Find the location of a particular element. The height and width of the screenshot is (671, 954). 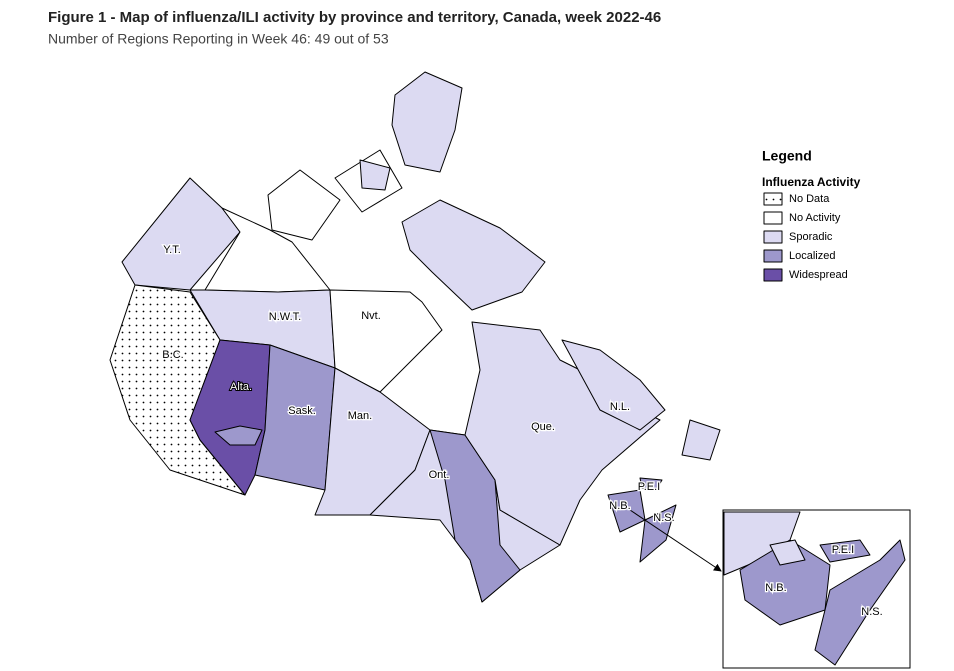

region-label: N.W.T. is located at coordinates (285, 317).